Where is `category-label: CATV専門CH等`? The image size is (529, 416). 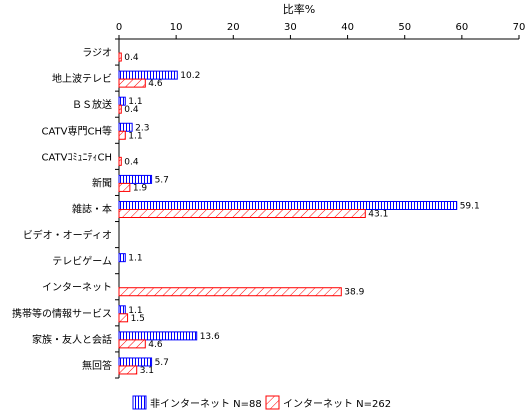
category-label: CATV専門CH等 is located at coordinates (77, 130).